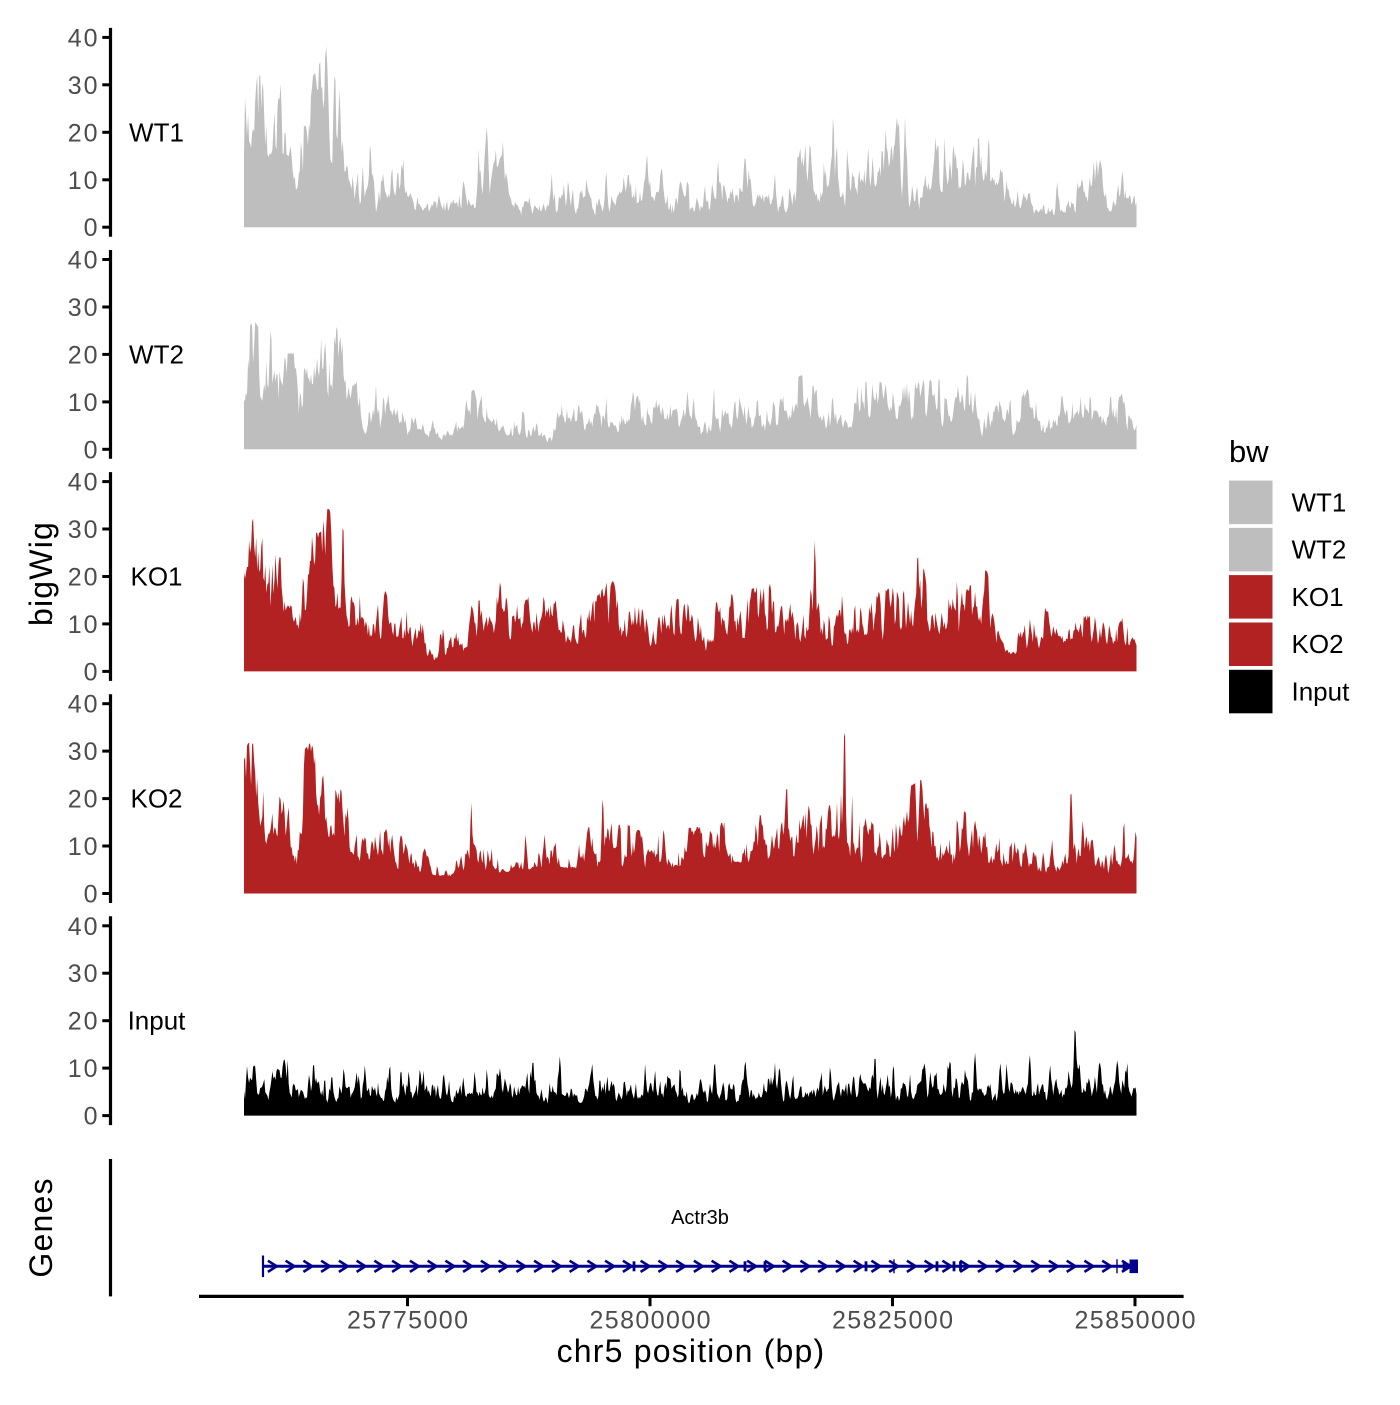 The width and height of the screenshot is (1400, 1405). What do you see at coordinates (1249, 451) in the screenshot?
I see `svg-text: bw` at bounding box center [1249, 451].